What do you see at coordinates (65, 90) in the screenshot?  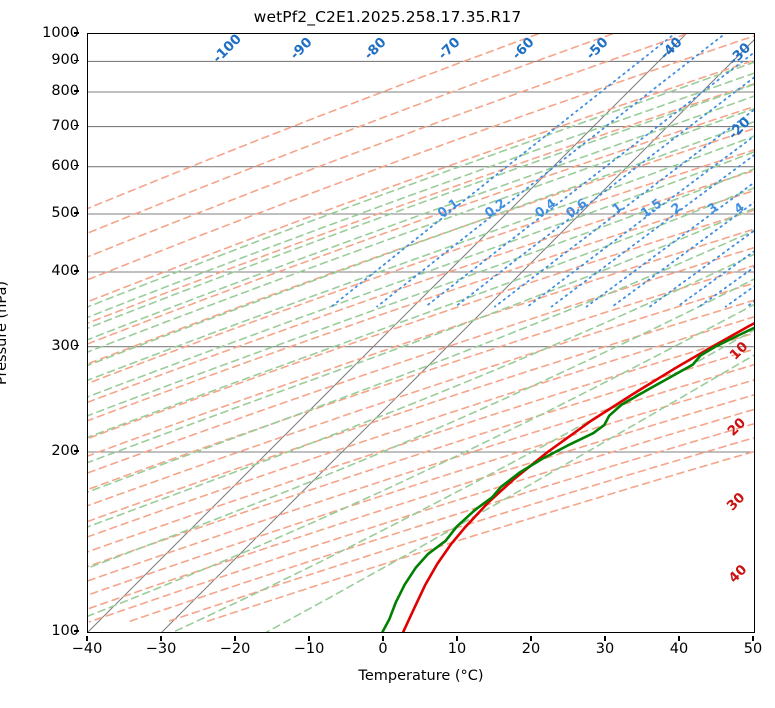 I see `y-tick-800: 800` at bounding box center [65, 90].